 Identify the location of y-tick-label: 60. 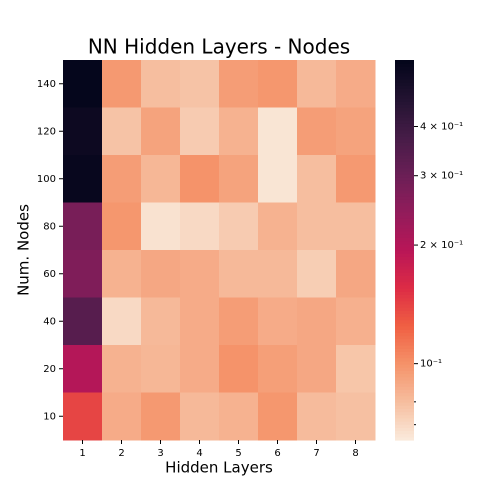
(49, 274).